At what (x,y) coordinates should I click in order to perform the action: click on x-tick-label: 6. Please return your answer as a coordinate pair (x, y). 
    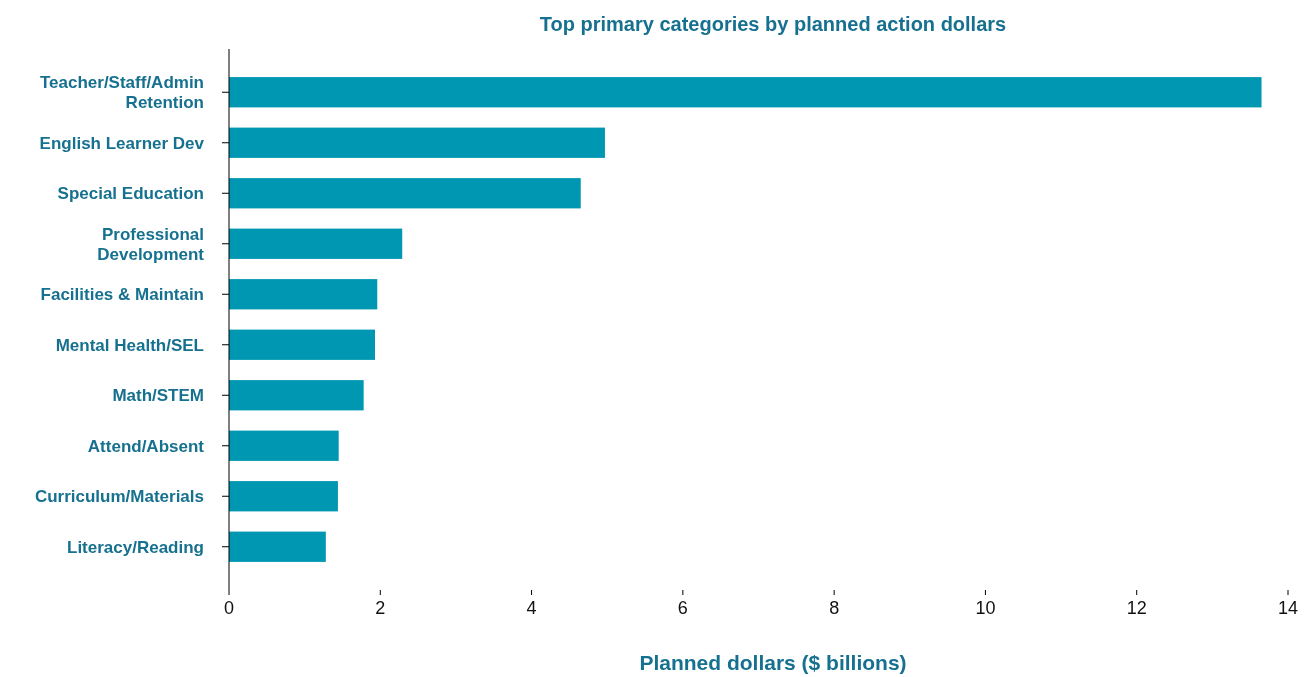
    Looking at the image, I should click on (682, 608).